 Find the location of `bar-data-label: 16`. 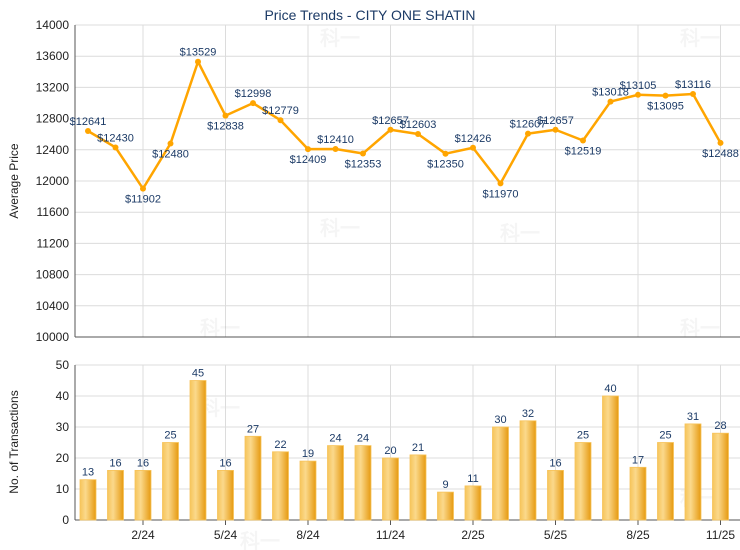

bar-data-label: 16 is located at coordinates (555, 463).